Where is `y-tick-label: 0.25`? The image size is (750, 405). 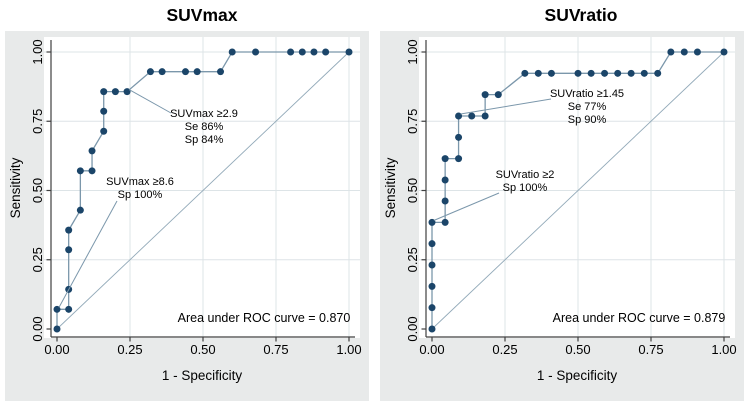 y-tick-label: 0.25 is located at coordinates (37, 259).